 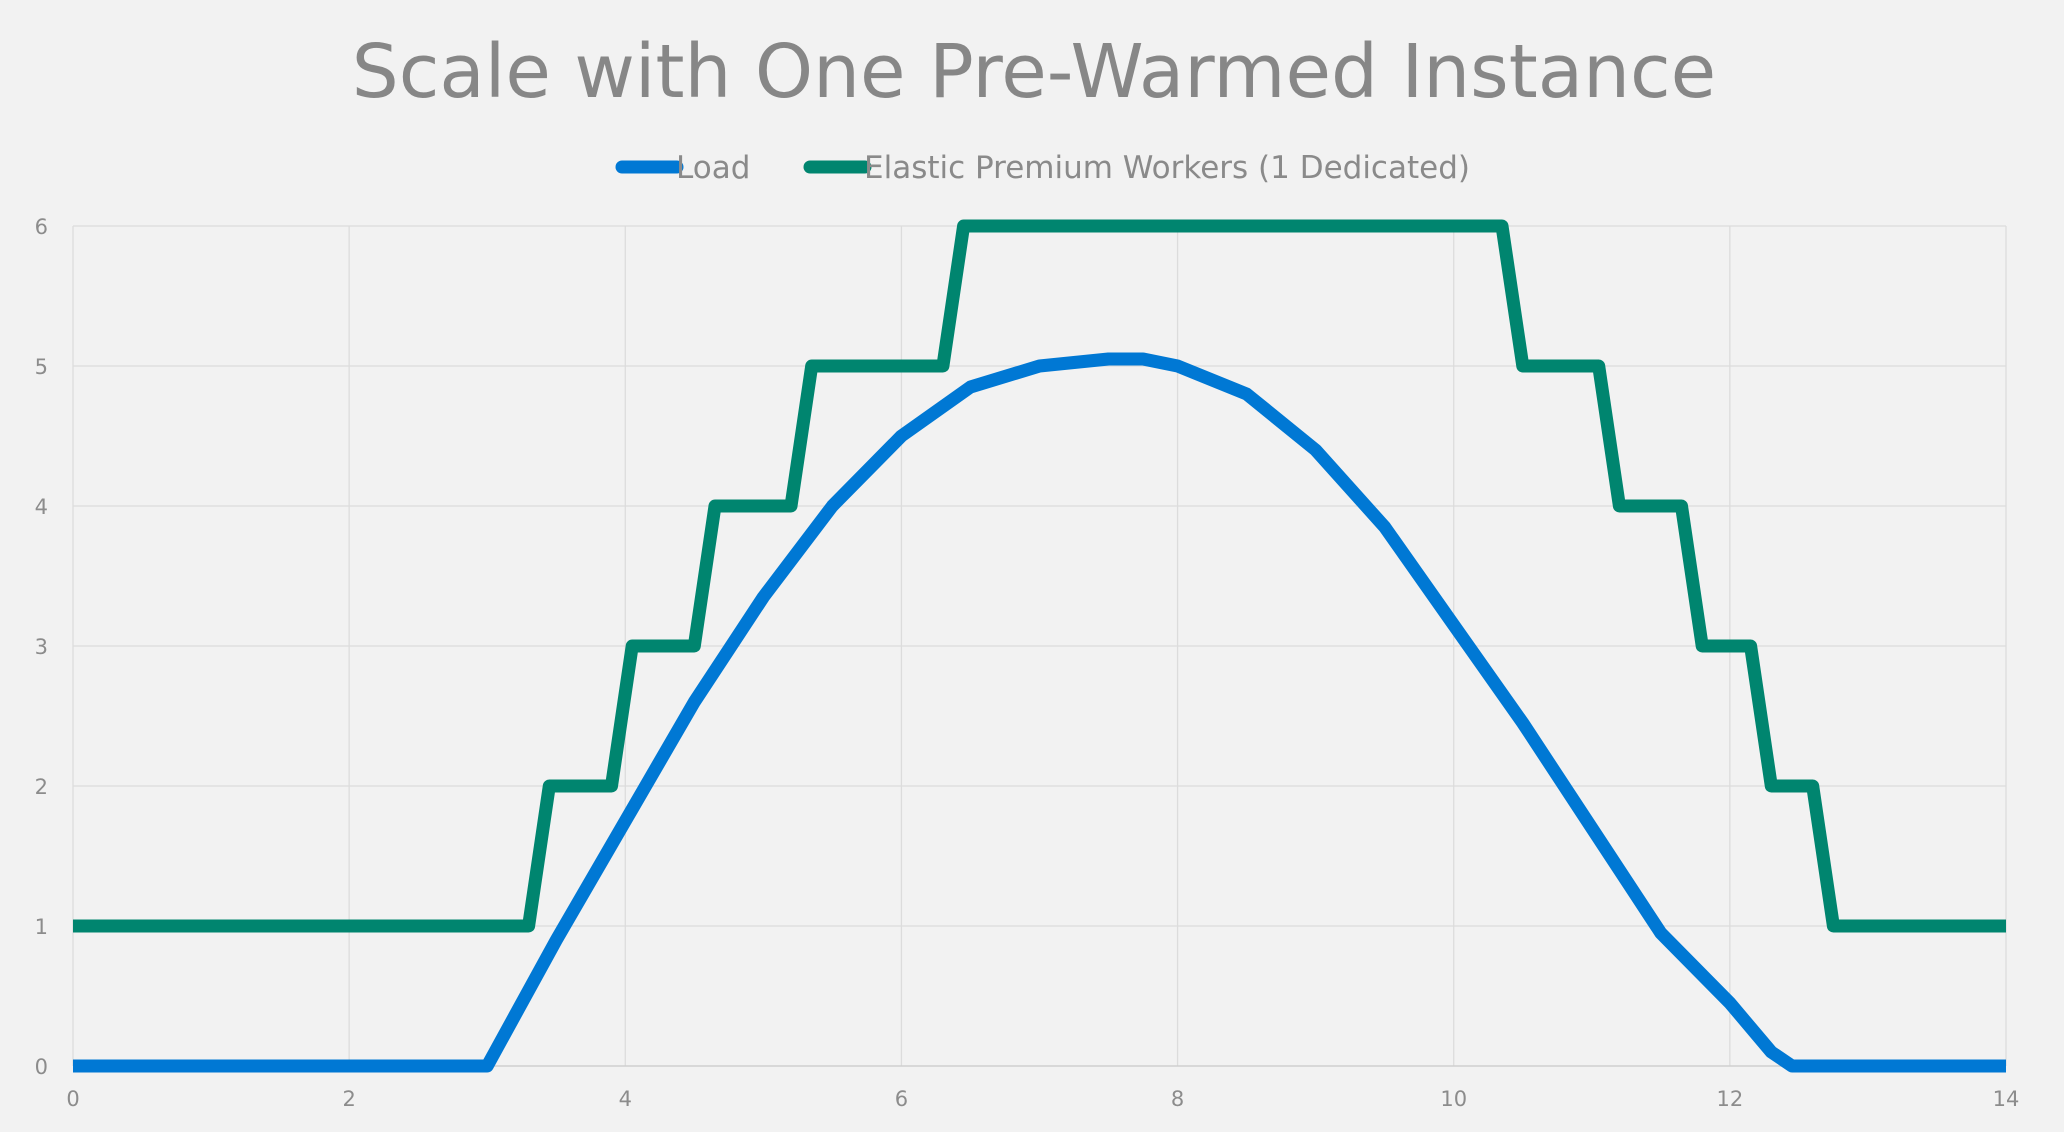 I want to click on y-tick-label: 3, so click(x=41, y=647).